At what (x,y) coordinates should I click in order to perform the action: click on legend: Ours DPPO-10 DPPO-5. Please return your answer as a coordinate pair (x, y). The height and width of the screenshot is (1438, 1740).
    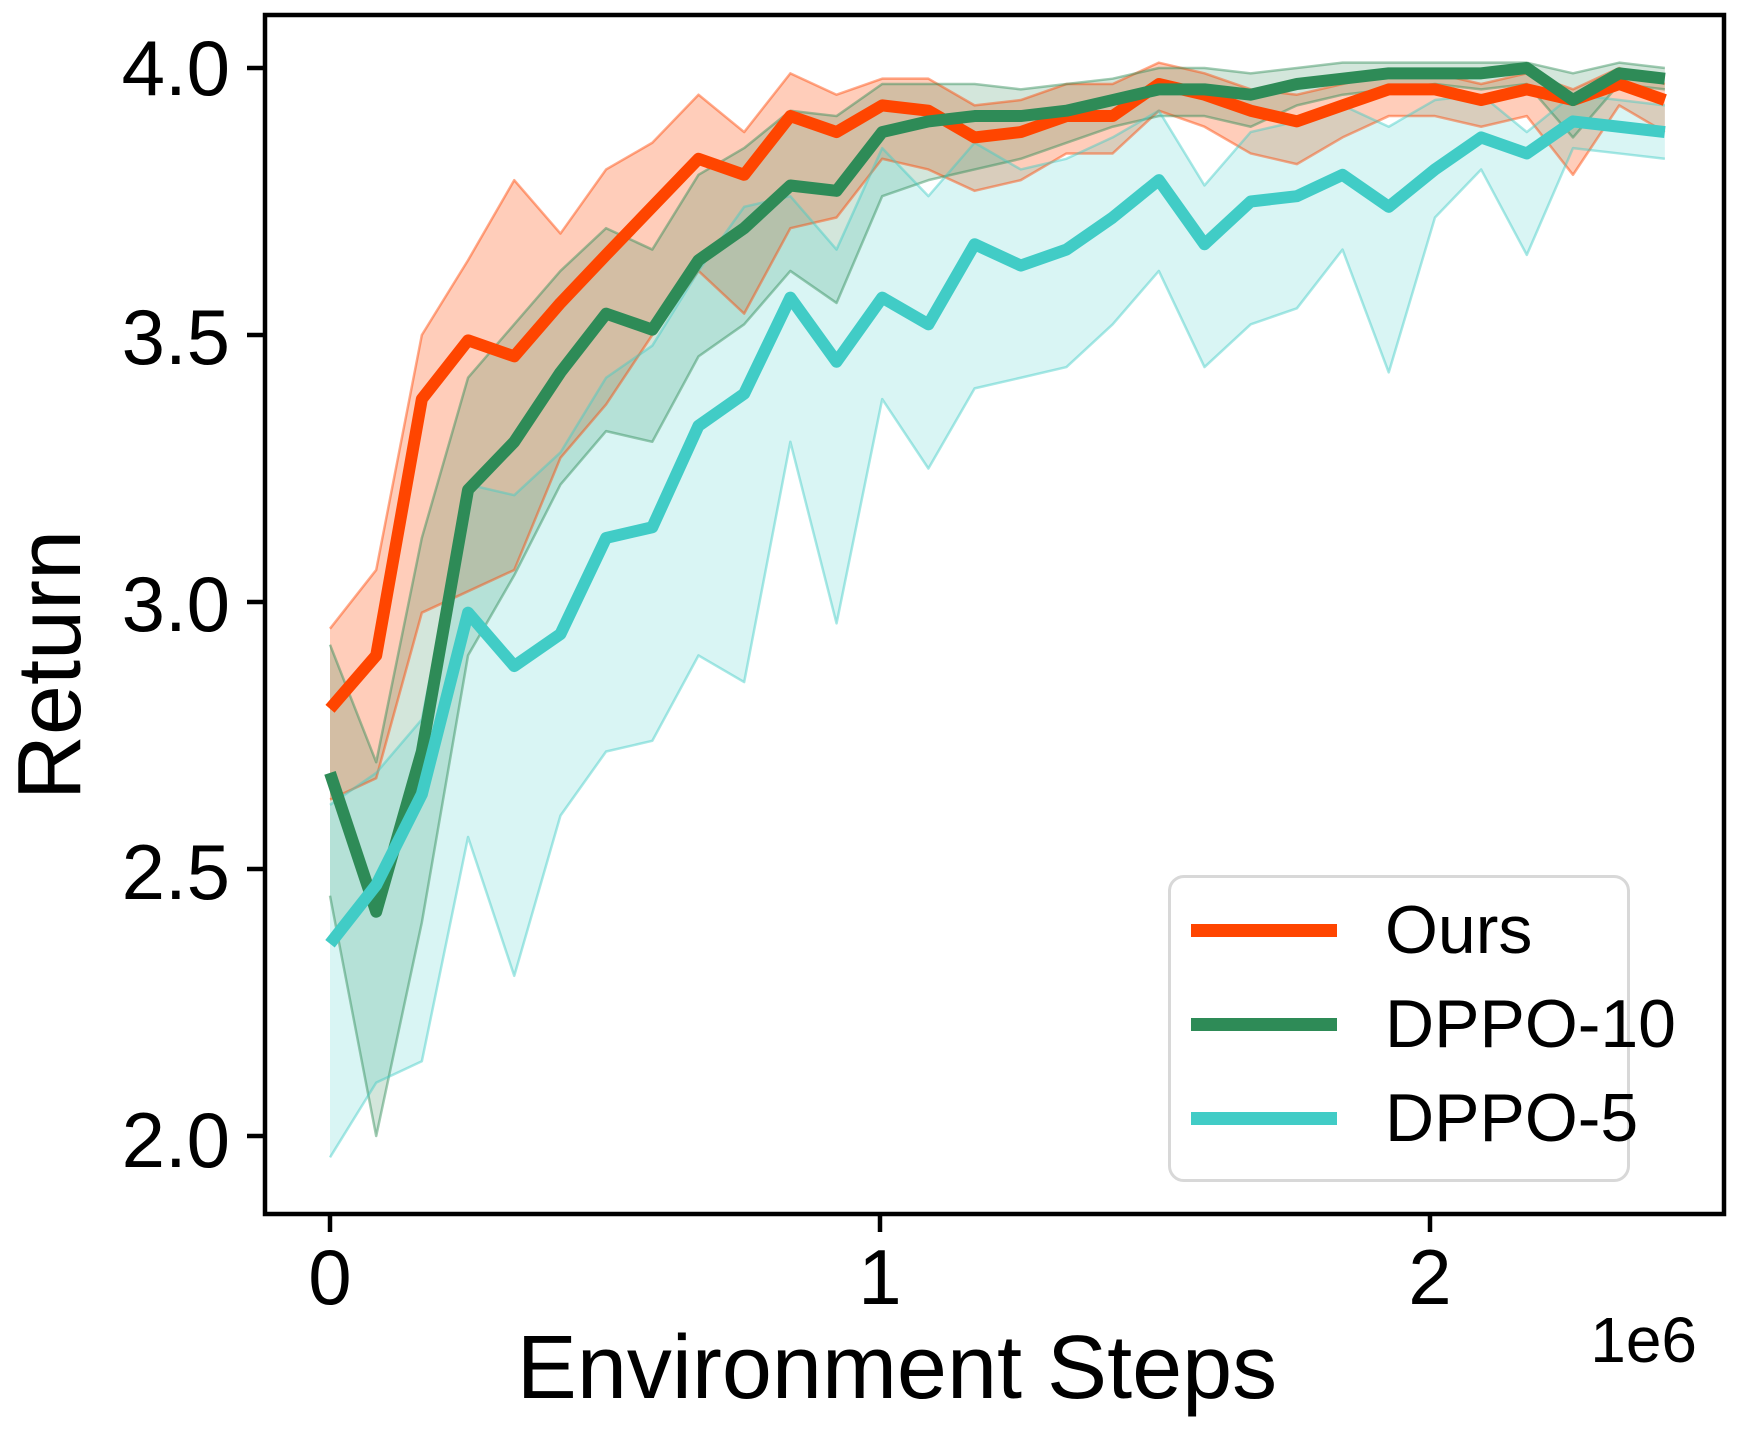
    Looking at the image, I should click on (1422, 1028).